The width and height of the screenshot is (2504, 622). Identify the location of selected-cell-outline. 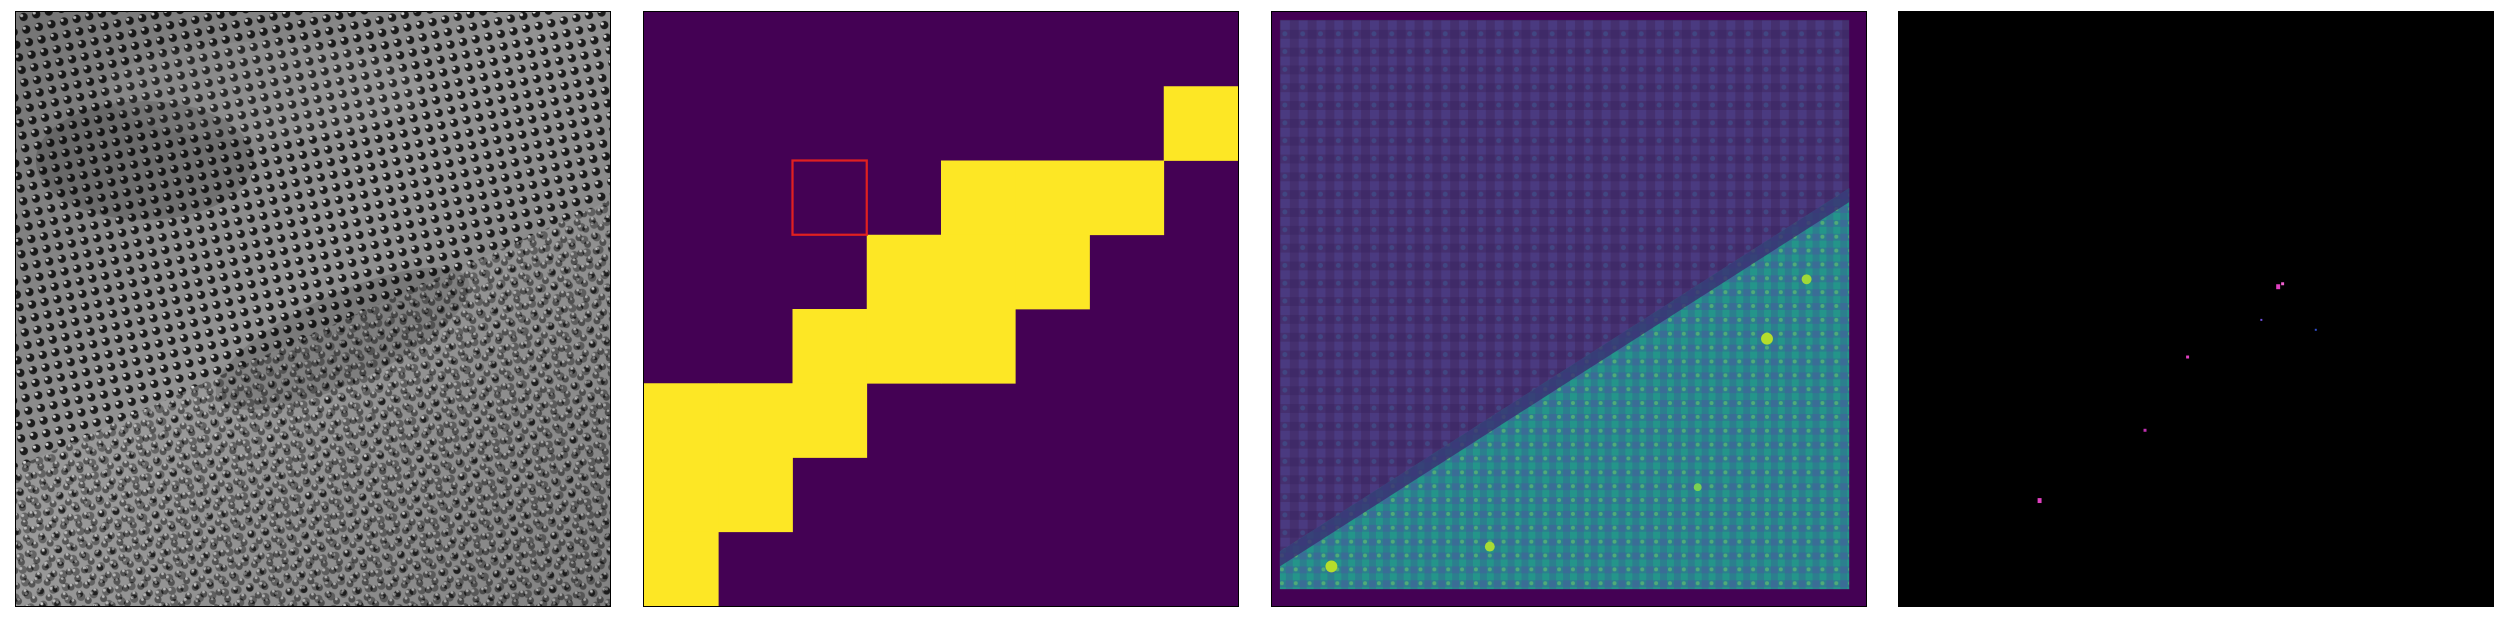
(829, 197).